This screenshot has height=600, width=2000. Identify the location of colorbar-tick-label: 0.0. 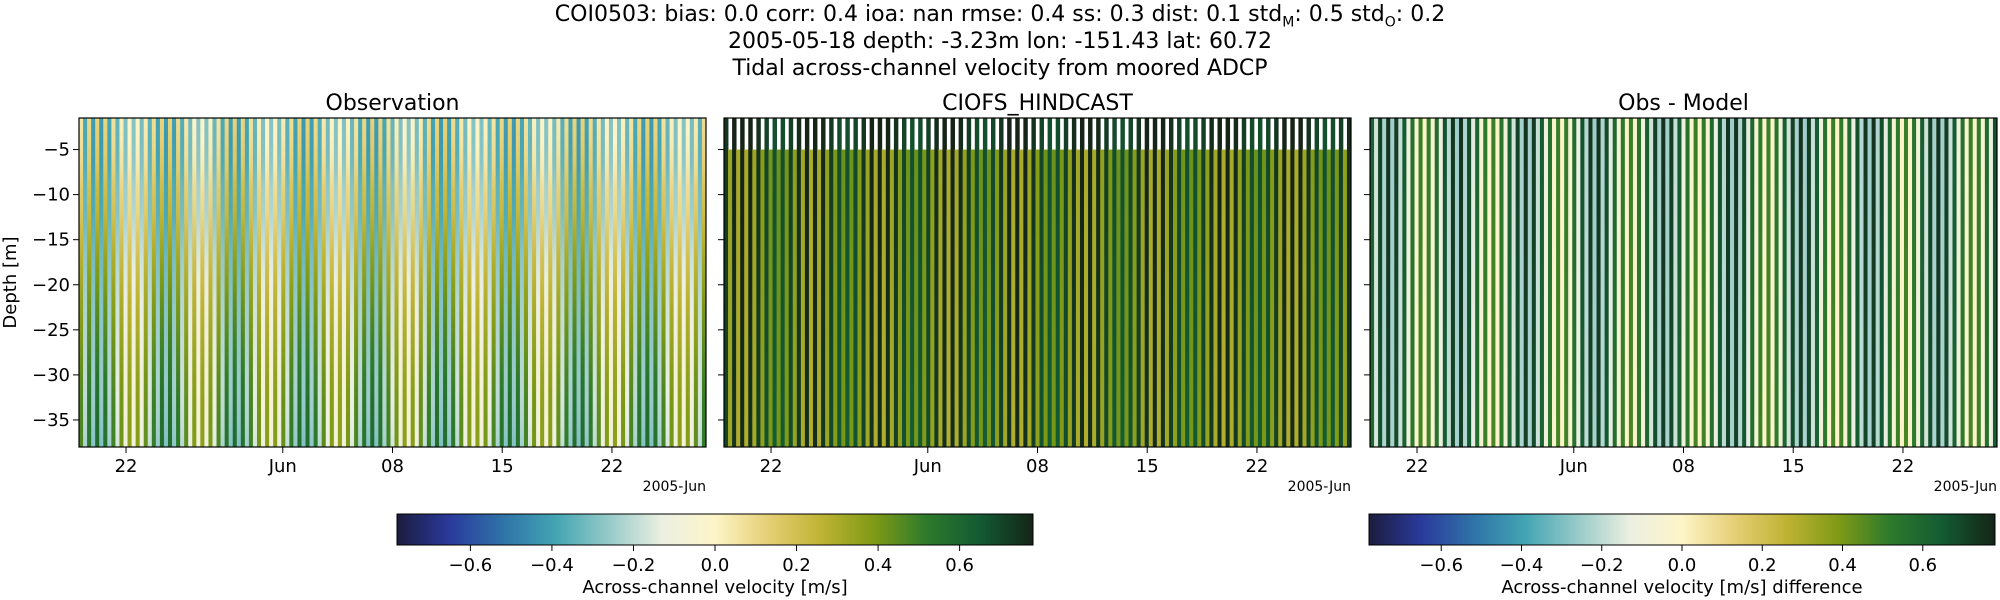
(715, 565).